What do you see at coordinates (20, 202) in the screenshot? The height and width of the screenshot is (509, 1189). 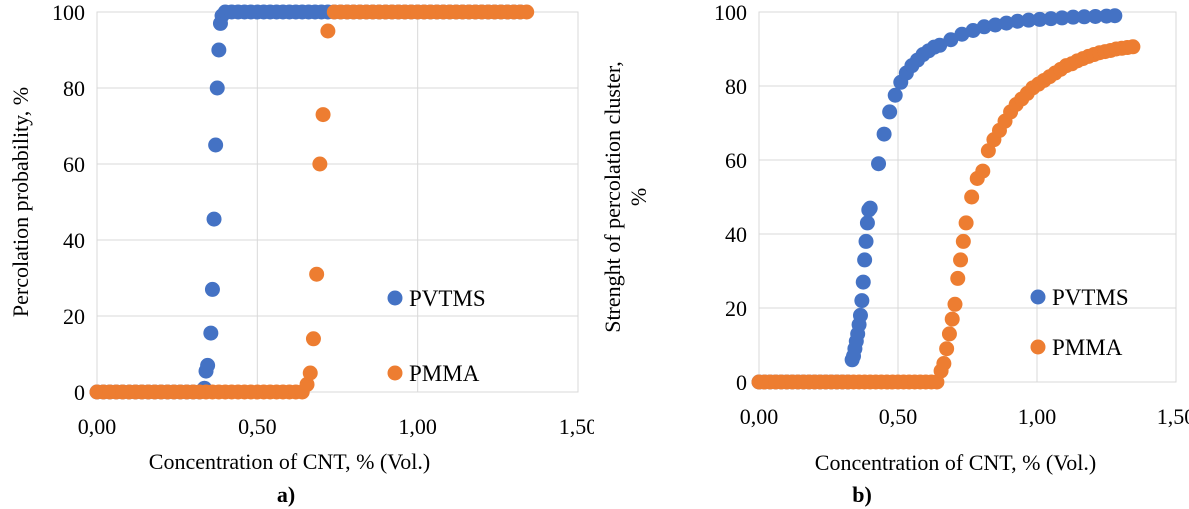 I see `y-axis-label: Percolation probability, %` at bounding box center [20, 202].